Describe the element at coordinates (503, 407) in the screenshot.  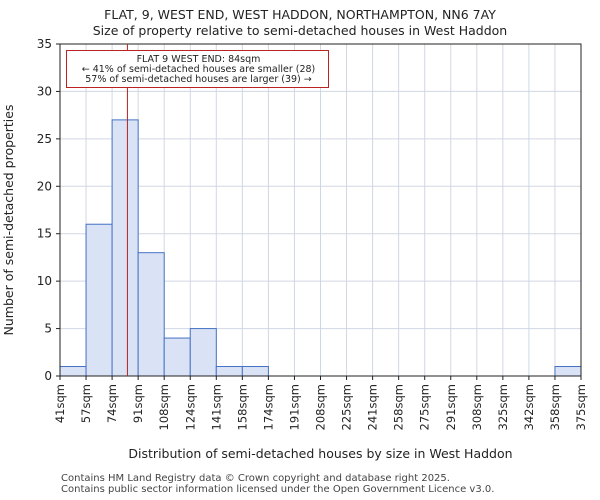
I see `x-tick-label: 325sqm` at that location.